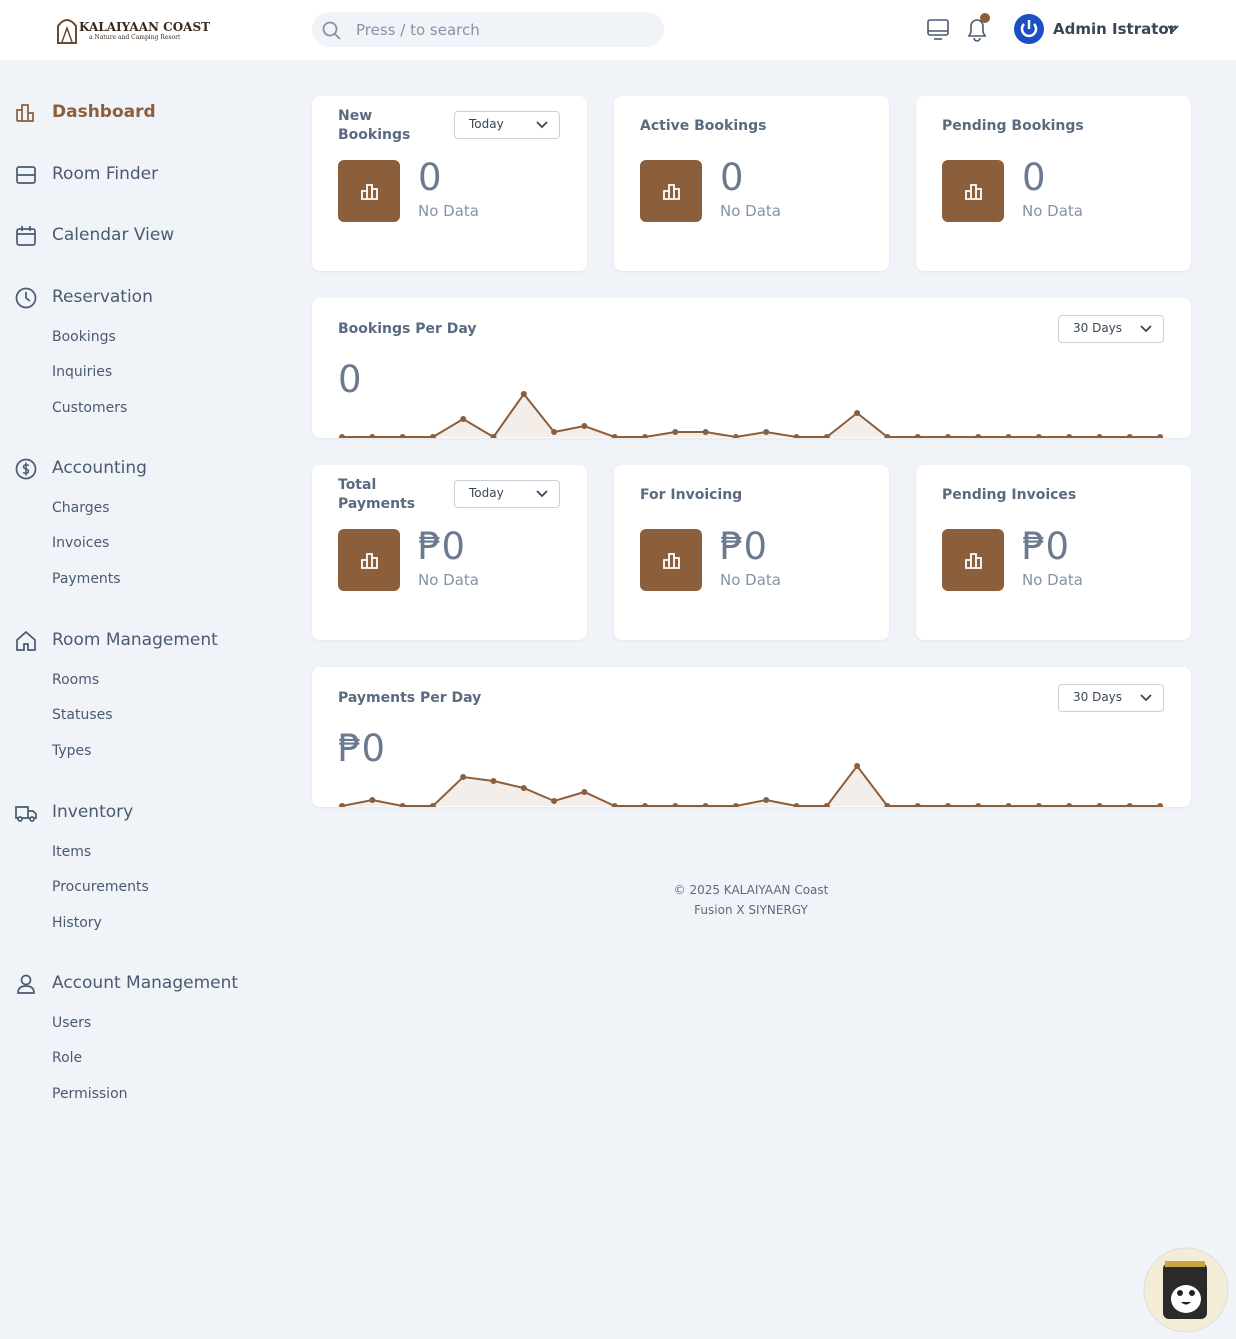 This screenshot has width=1236, height=1339. What do you see at coordinates (100, 887) in the screenshot?
I see `nav-subitem: Procurements` at bounding box center [100, 887].